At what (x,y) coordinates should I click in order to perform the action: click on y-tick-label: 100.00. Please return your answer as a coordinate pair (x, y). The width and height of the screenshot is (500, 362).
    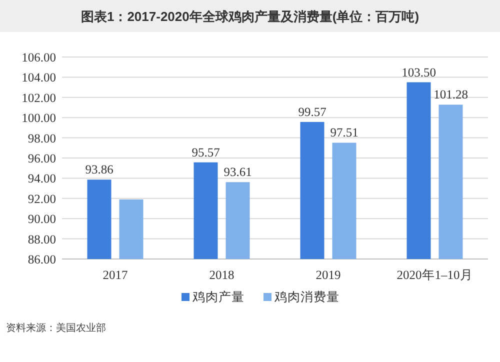
    Looking at the image, I should click on (39, 118).